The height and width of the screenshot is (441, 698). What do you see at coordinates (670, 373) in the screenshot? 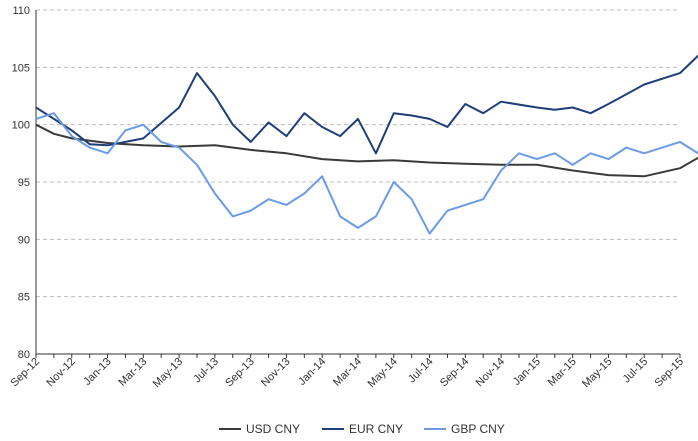
I see `x-tick-label: Sep-15` at bounding box center [670, 373].